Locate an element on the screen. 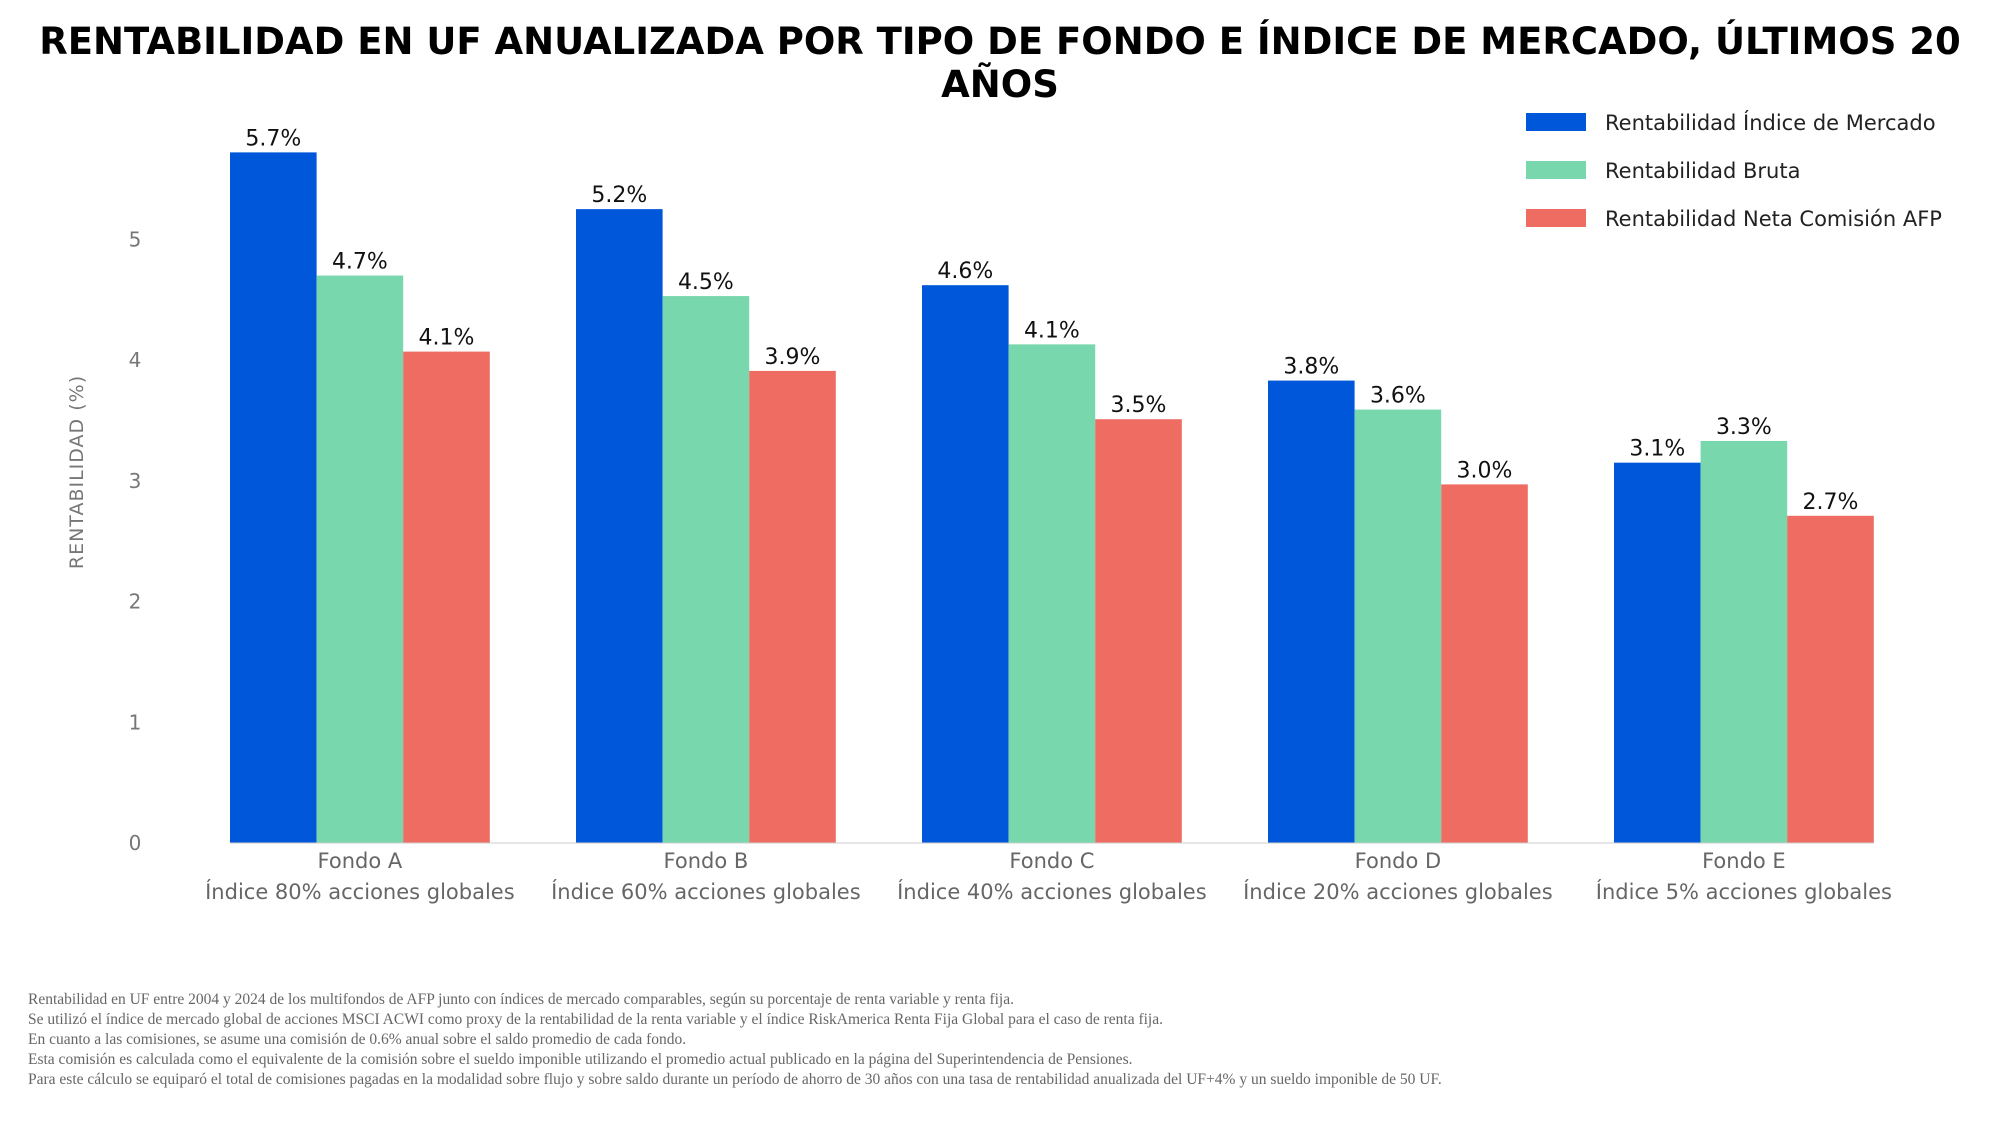 This screenshot has width=2000, height=1125. x-tick-sublabel: Índice 20% acciones globales is located at coordinates (1398, 891).